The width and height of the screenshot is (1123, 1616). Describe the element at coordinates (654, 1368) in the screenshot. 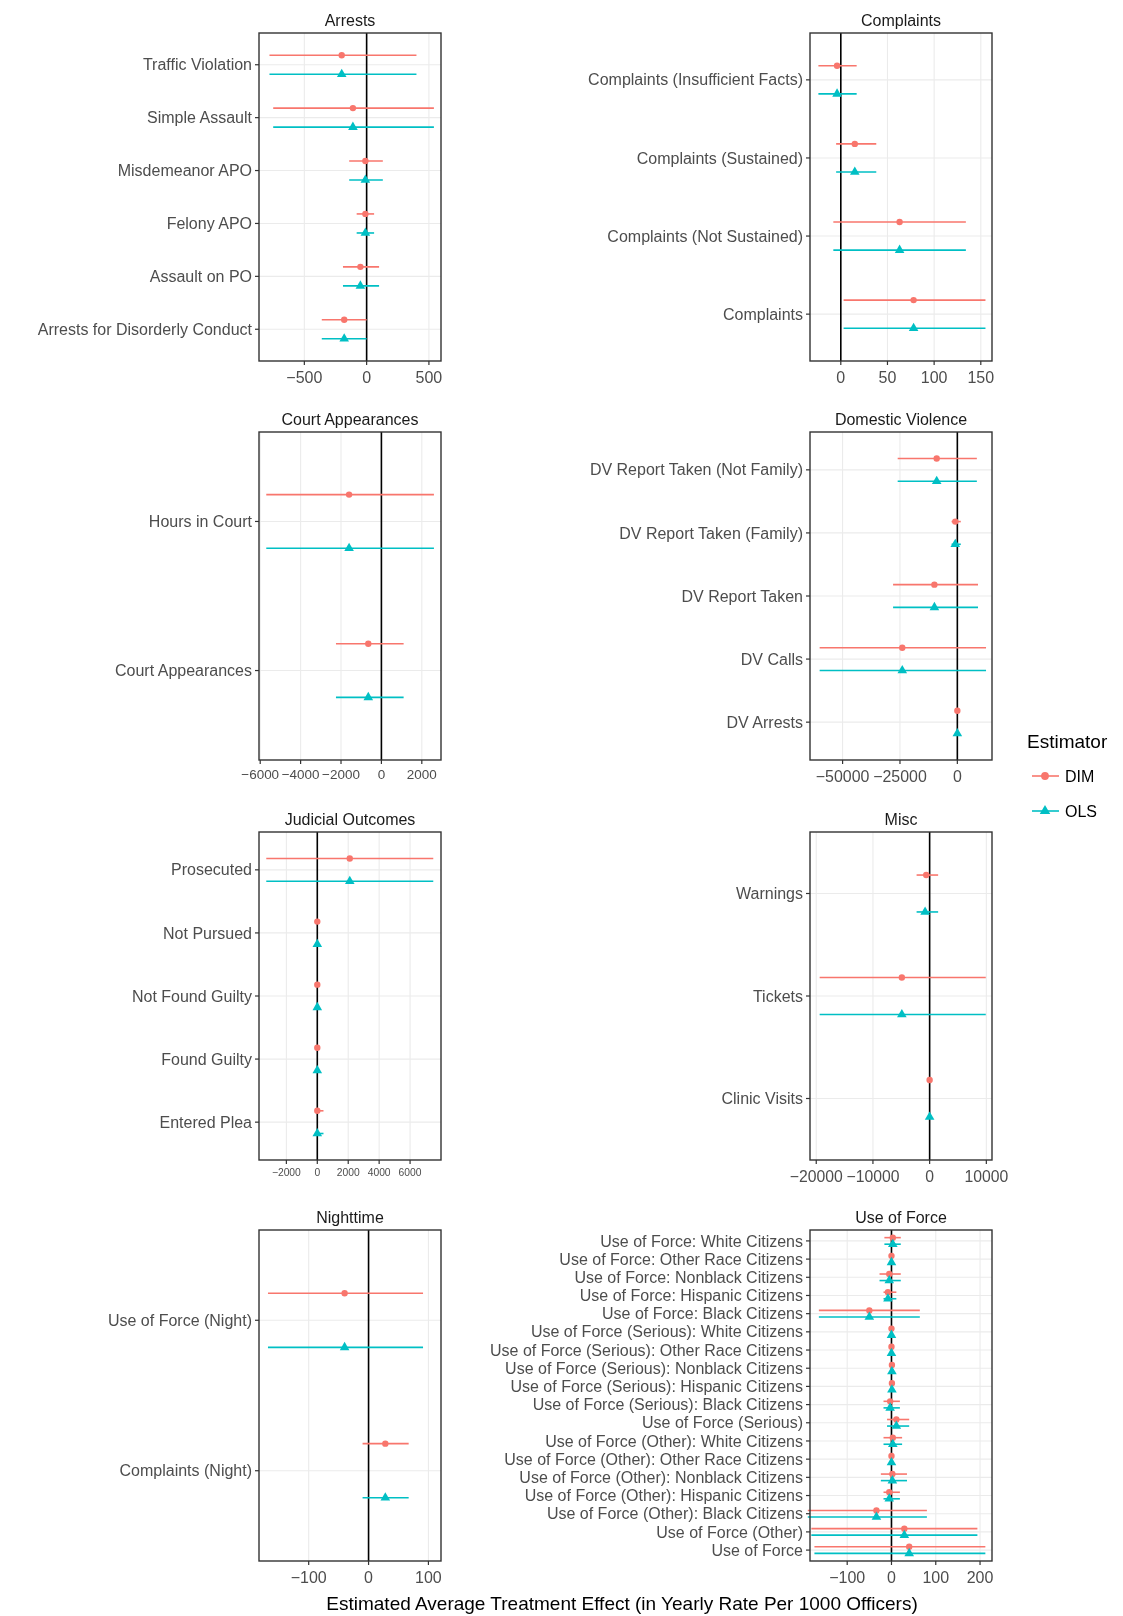

I see `y-tick-label: Use of Force (Serious): Nonblack Citizens` at that location.